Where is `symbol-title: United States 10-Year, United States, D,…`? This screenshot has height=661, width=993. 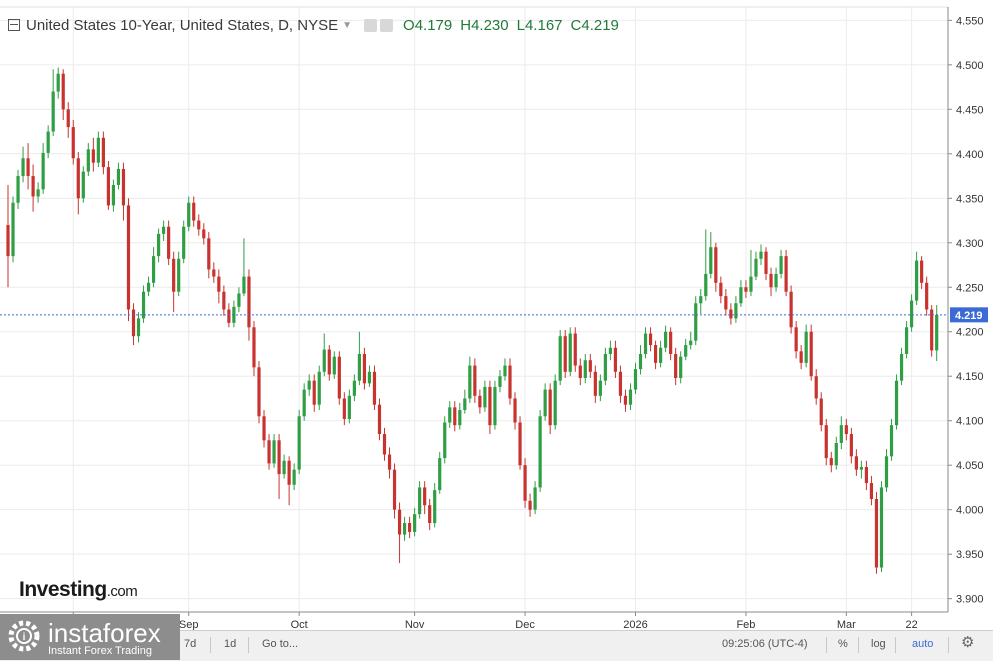
symbol-title: United States 10-Year, United States, D,… is located at coordinates (182, 25).